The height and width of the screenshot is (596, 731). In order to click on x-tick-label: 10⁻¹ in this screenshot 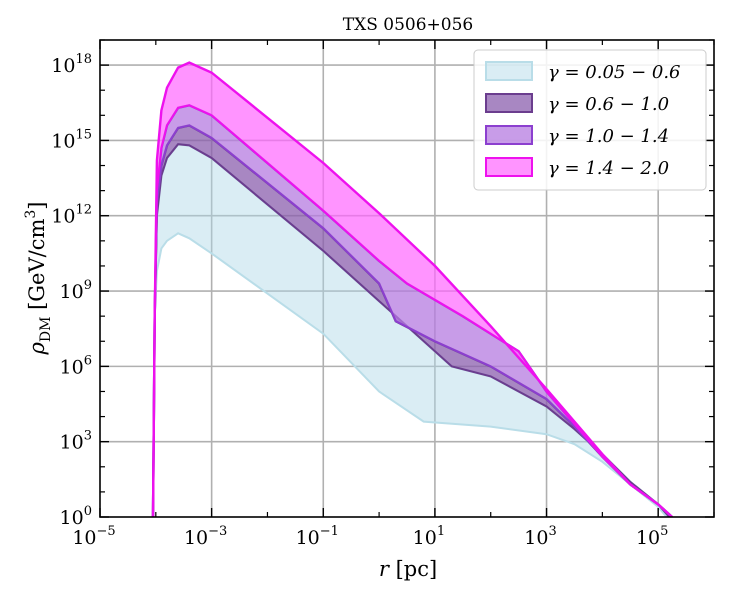, I will do `click(317, 536)`.